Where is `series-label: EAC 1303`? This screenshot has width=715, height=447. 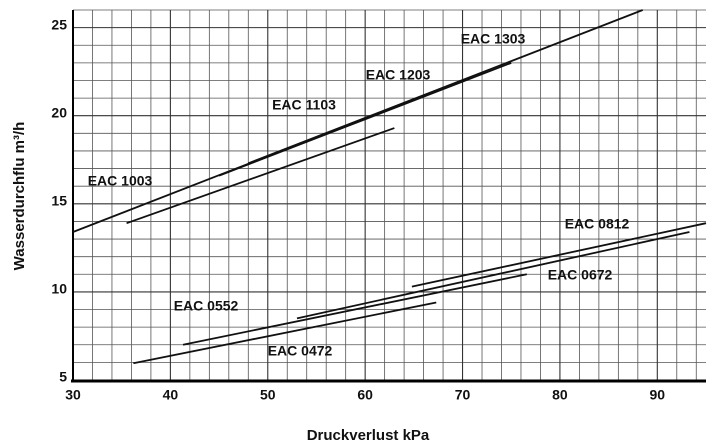
series-label: EAC 1303 is located at coordinates (493, 39).